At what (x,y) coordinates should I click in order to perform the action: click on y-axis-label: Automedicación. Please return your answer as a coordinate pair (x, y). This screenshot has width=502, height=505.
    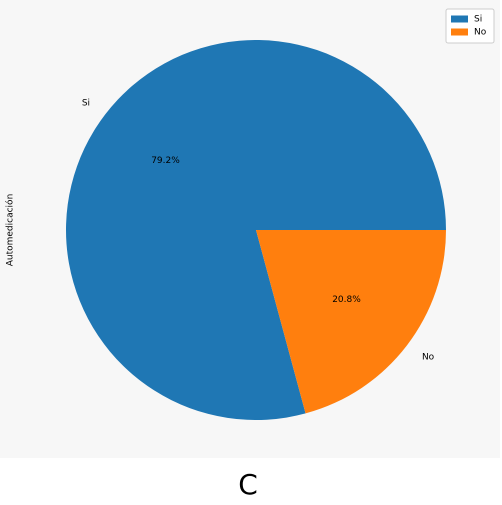
    Looking at the image, I should click on (10, 230).